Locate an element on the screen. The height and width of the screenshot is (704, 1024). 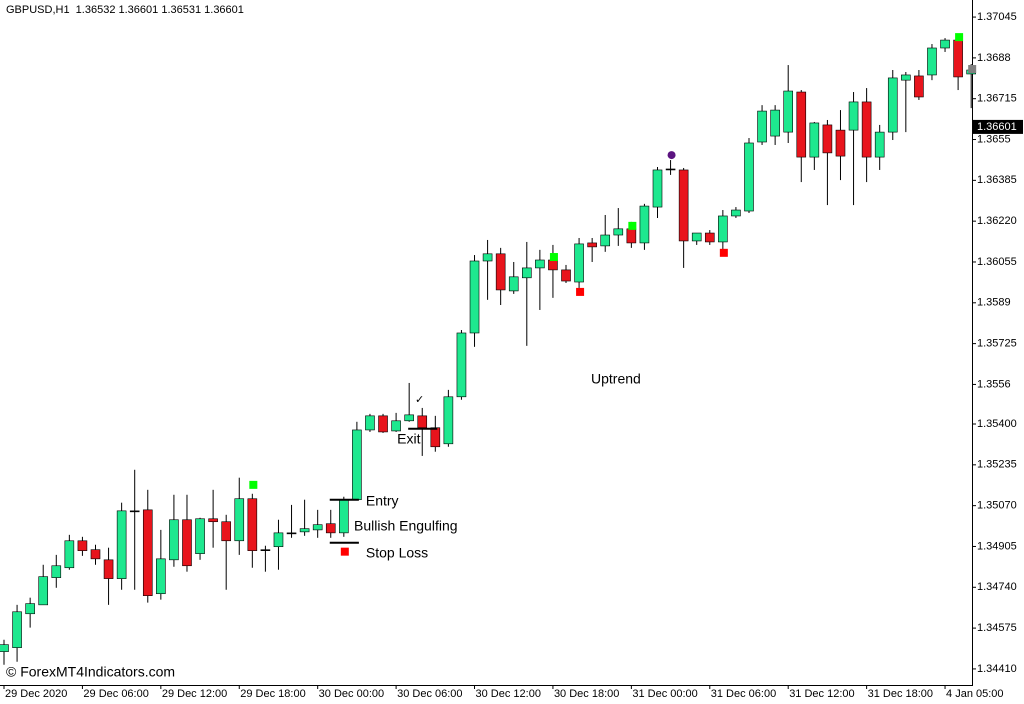
x-tick-label: 31 Dec 00:00 is located at coordinates (664, 694).